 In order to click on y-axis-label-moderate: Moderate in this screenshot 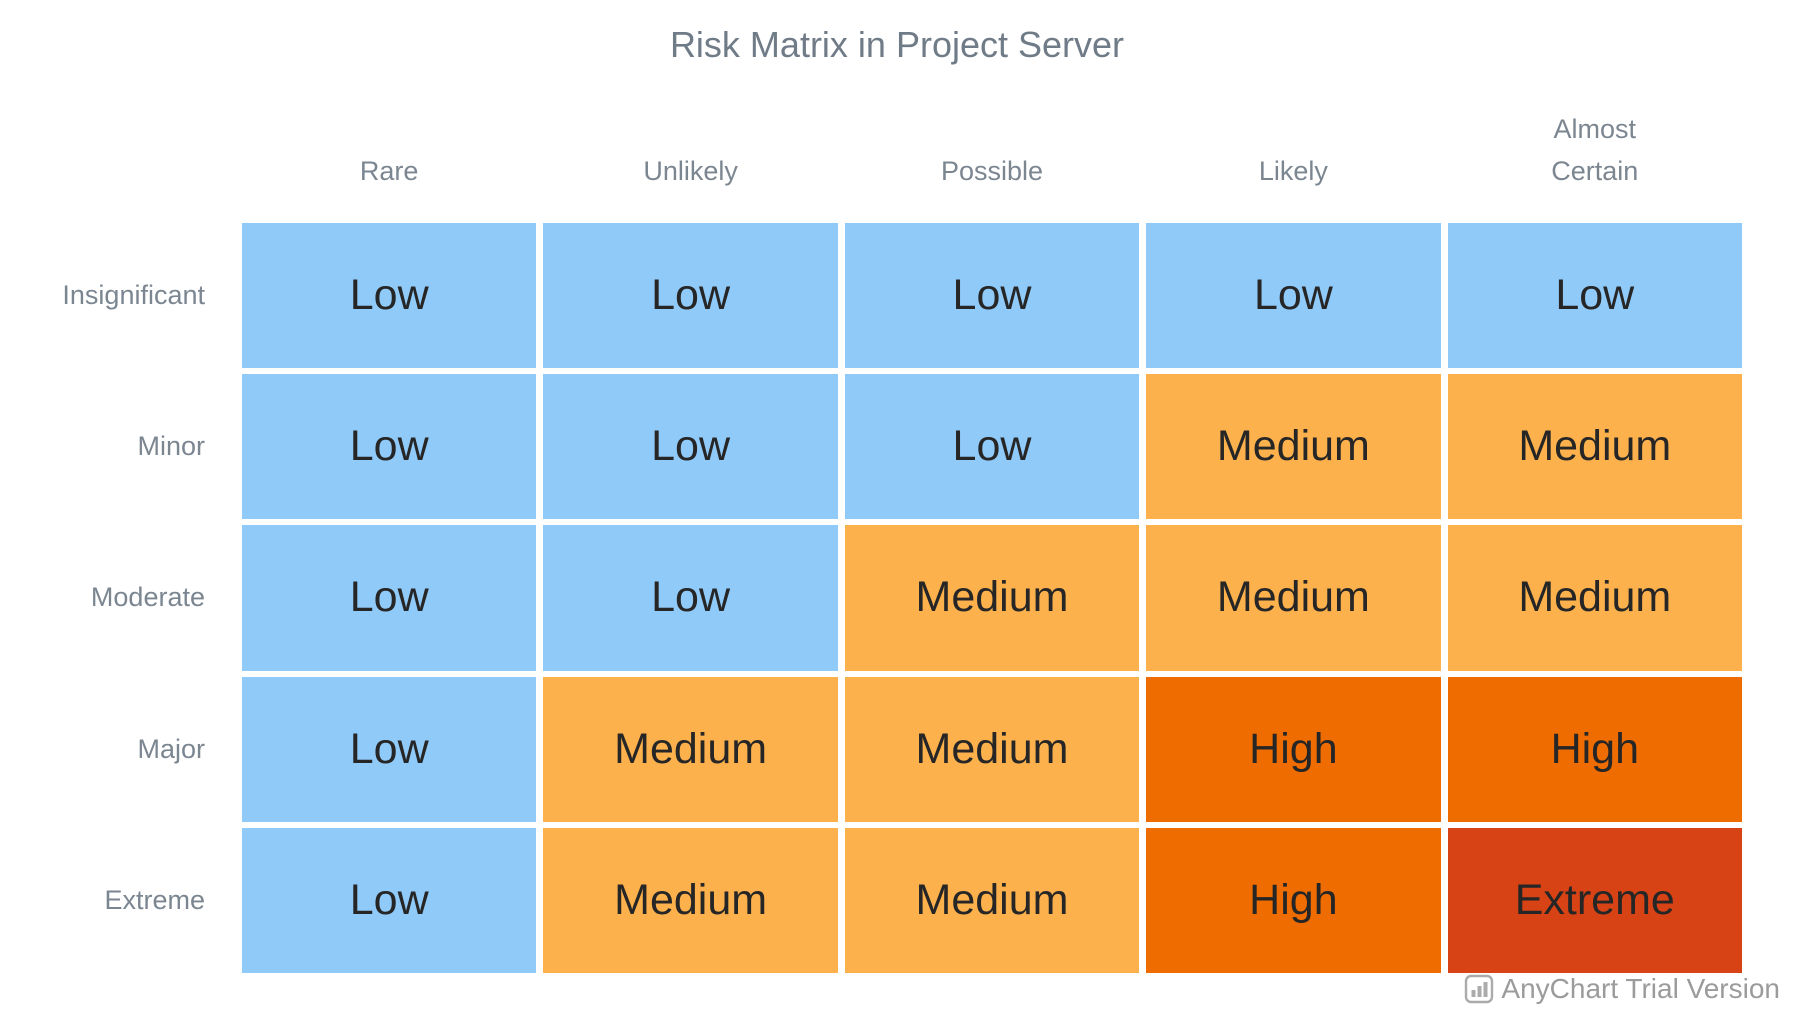, I will do `click(147, 597)`.